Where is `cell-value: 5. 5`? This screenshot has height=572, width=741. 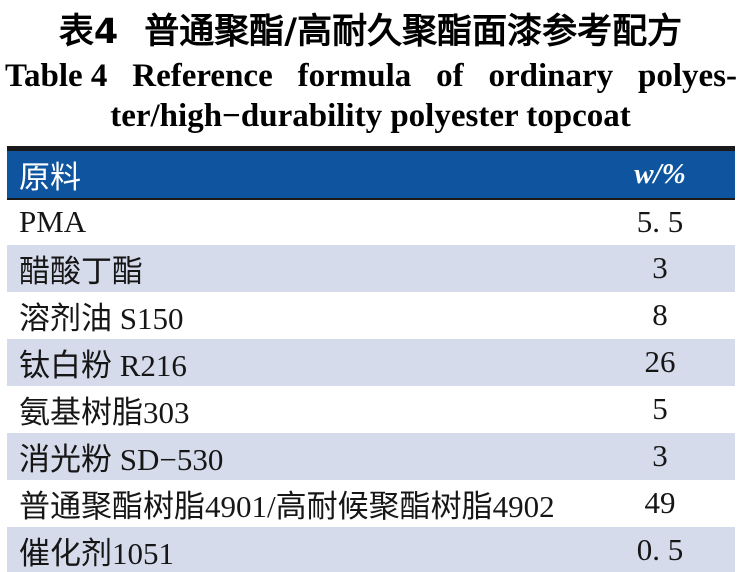
cell-value: 5. 5 is located at coordinates (660, 222).